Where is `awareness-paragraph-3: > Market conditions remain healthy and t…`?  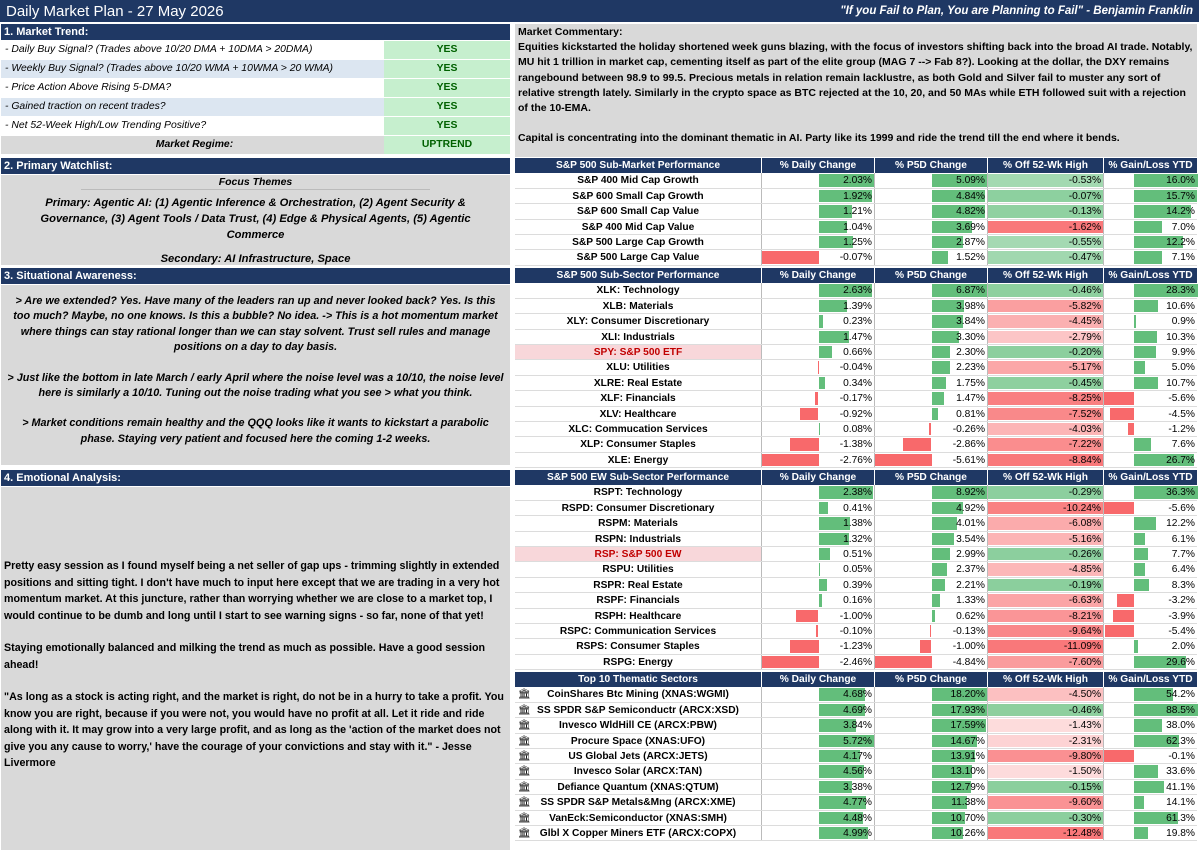 awareness-paragraph-3: > Market conditions remain healthy and t… is located at coordinates (255, 431).